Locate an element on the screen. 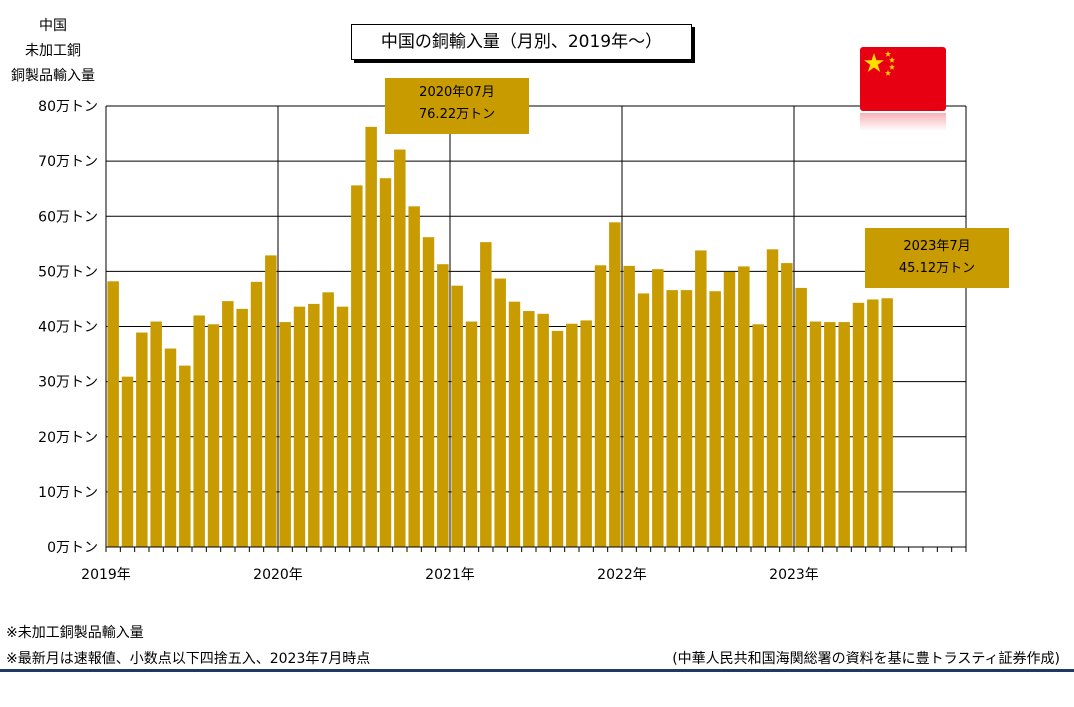 This screenshot has height=707, width=1074. y-axis-title-line: 銅製品輸入量 is located at coordinates (53, 76).